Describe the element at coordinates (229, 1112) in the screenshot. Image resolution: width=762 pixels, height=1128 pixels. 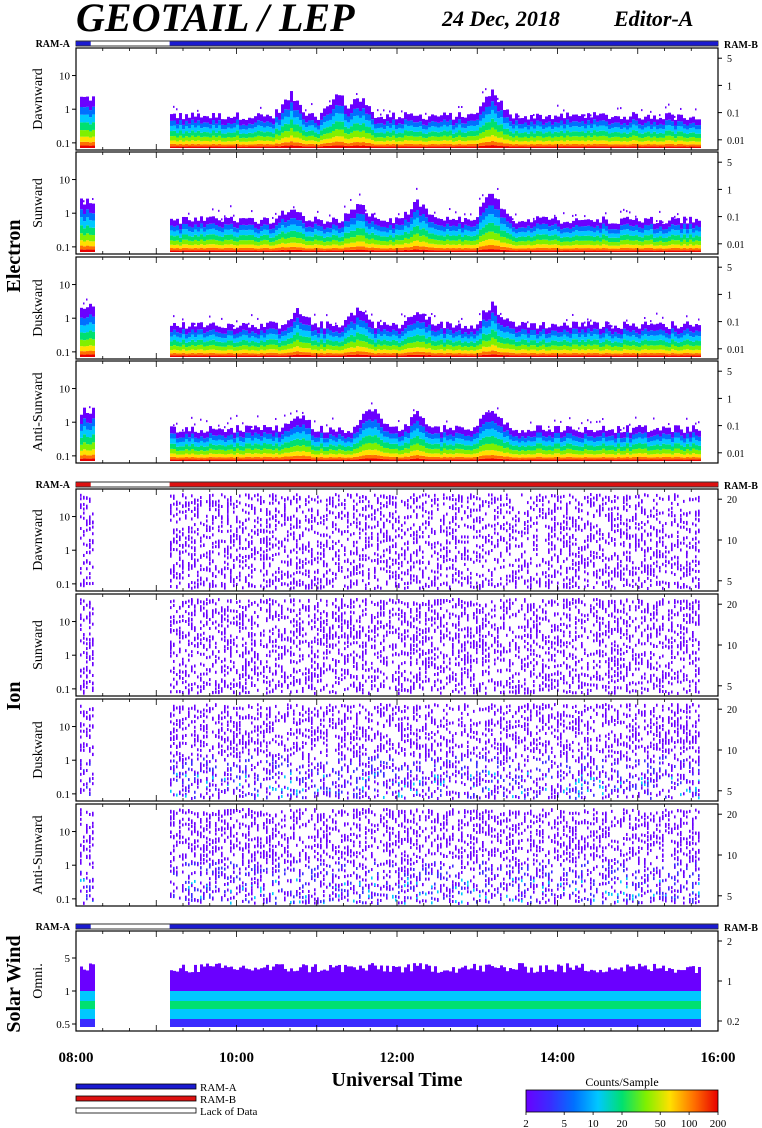
I see `legend-label: Lack of Data` at that location.